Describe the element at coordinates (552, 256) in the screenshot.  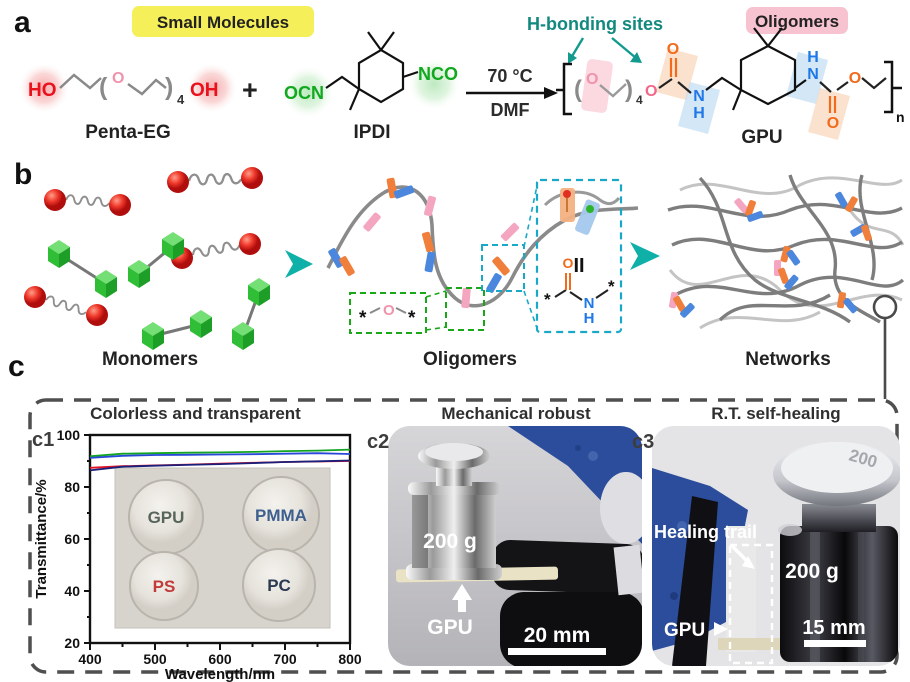
I see `amide-callout: II * O N H *` at that location.